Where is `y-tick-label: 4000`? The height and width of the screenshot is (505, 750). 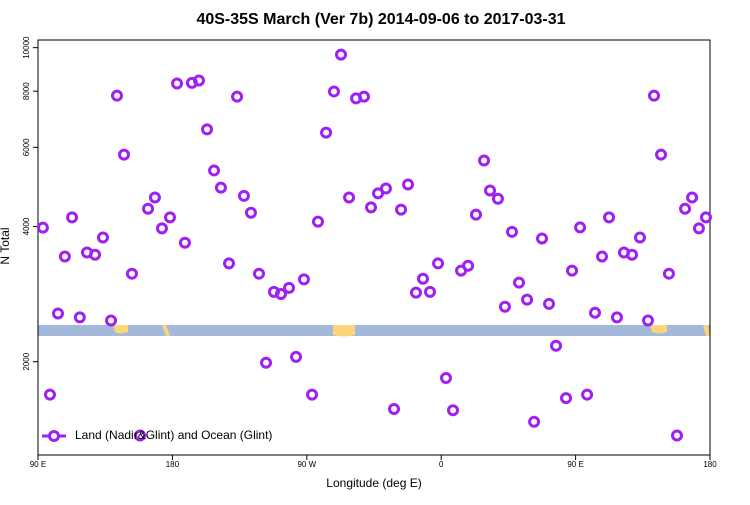 y-tick-label: 4000 is located at coordinates (26, 226).